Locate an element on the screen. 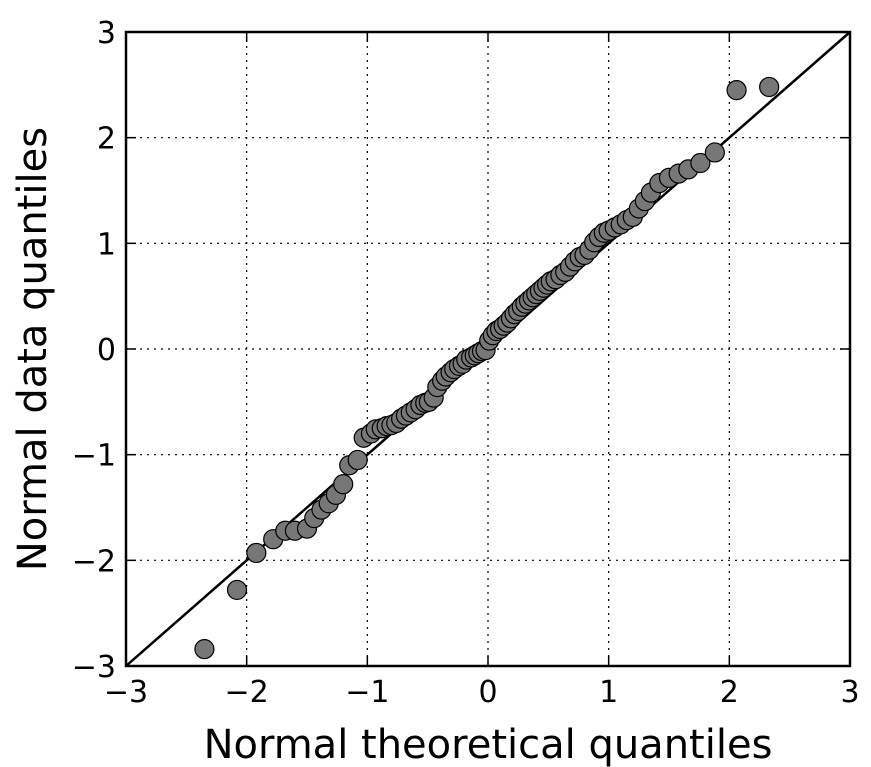  x-tick-label: −3 is located at coordinates (126, 692).